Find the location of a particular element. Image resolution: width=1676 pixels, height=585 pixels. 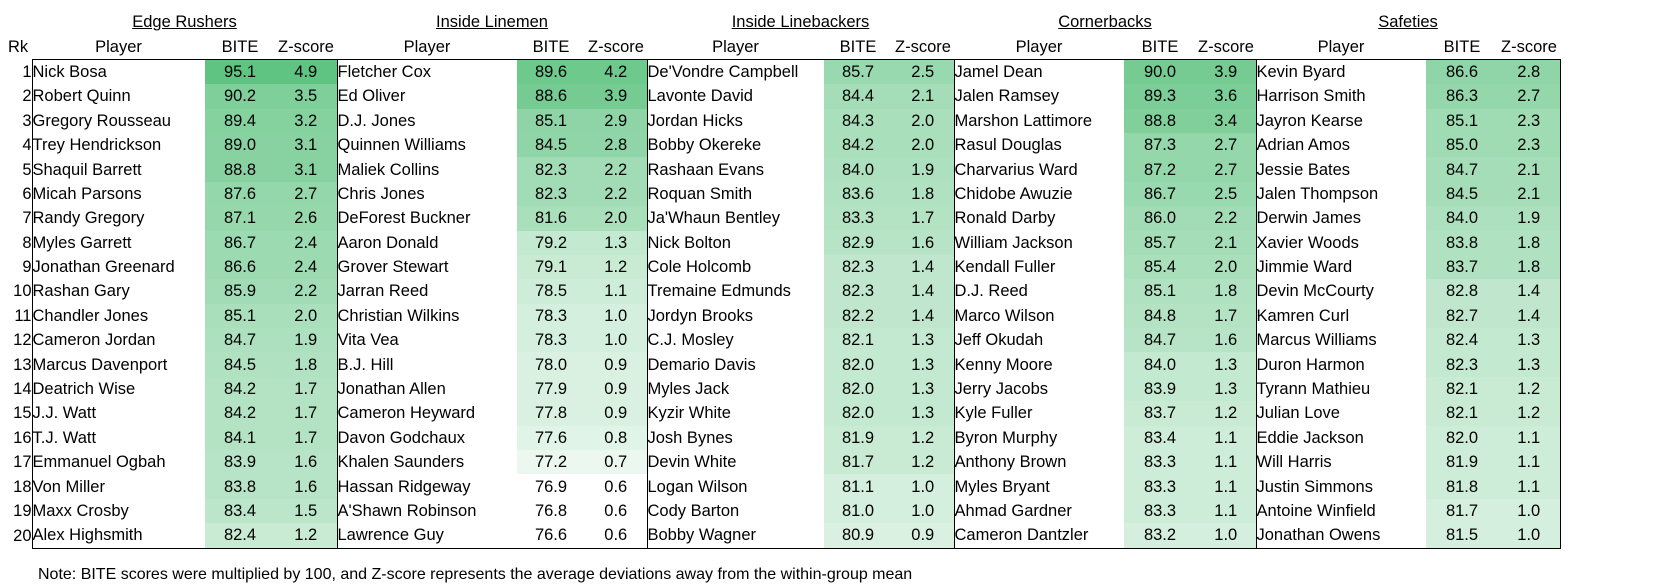

player-cell: A'Shawn Robinson is located at coordinates (426, 511).